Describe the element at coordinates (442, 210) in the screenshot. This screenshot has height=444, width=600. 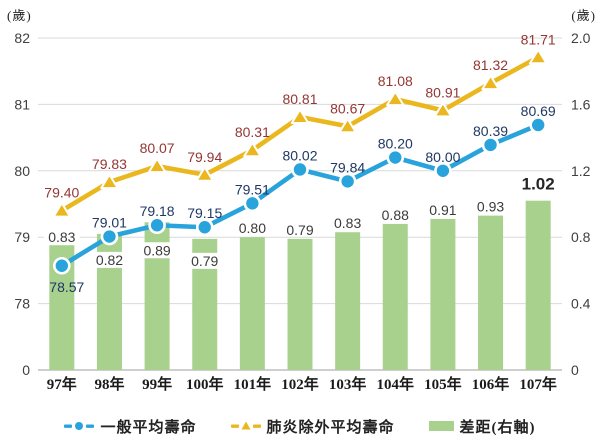
I see `bar-data-label: 0.91` at that location.